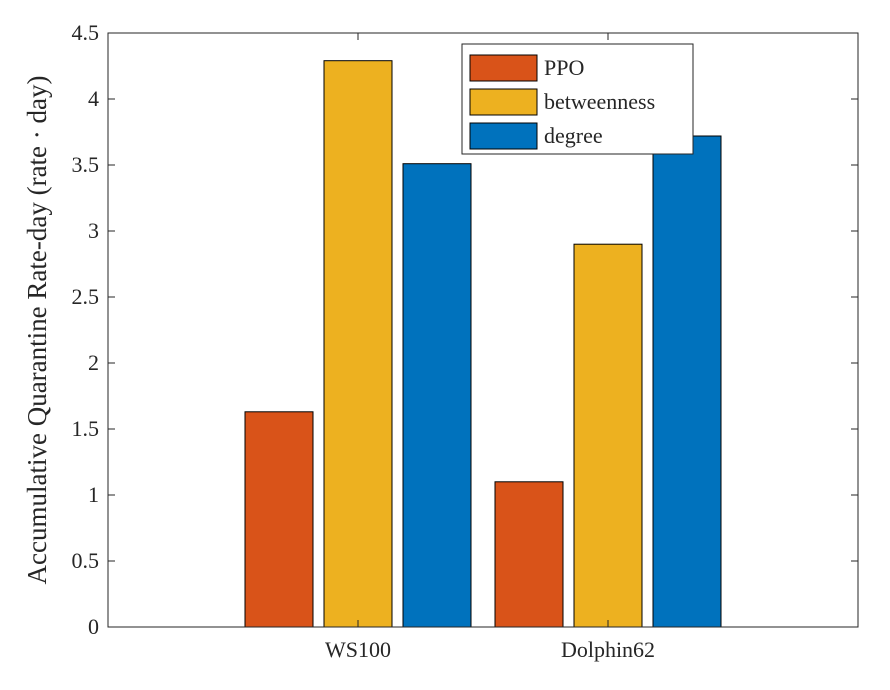 This screenshot has height=690, width=890. I want to click on legend-label: PPO, so click(564, 67).